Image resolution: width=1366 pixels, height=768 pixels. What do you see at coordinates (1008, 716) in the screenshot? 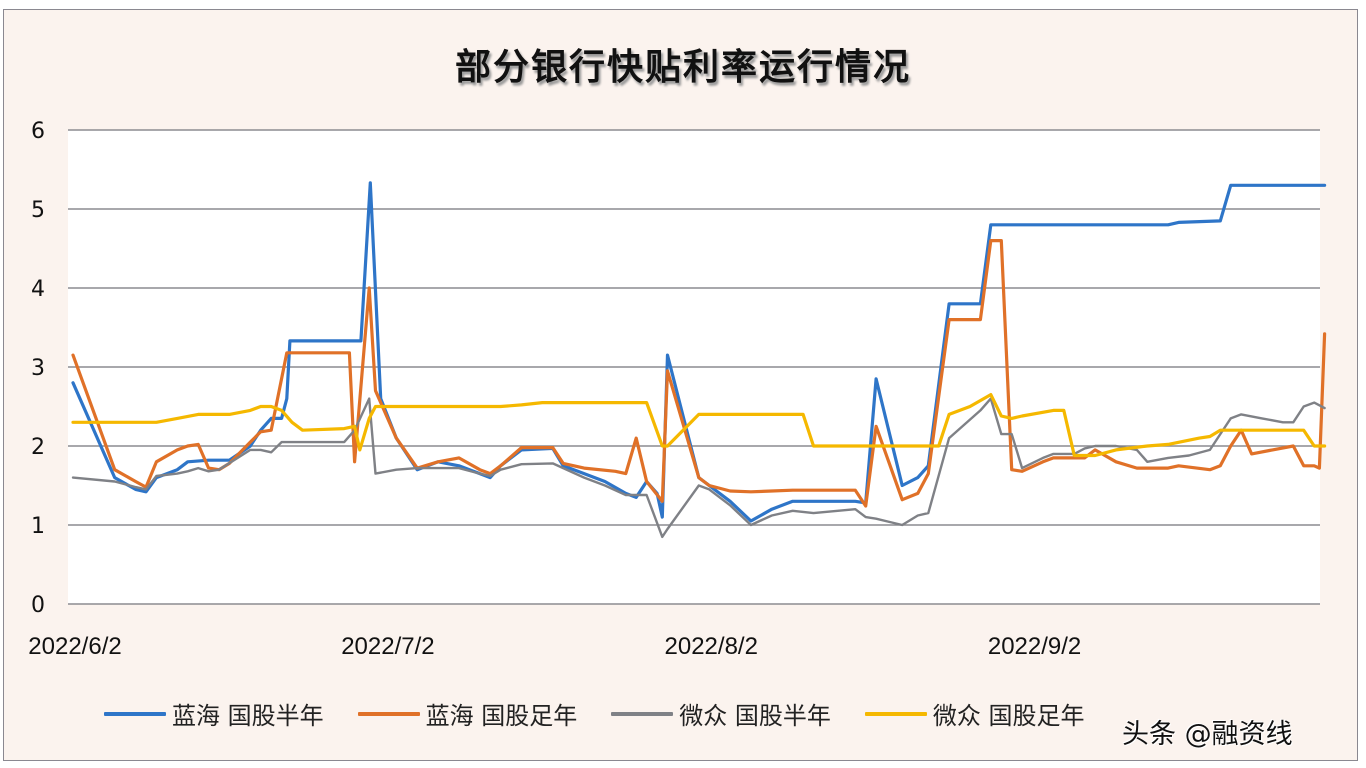
I see `legend-label: 微众 国股足年` at bounding box center [1008, 716].